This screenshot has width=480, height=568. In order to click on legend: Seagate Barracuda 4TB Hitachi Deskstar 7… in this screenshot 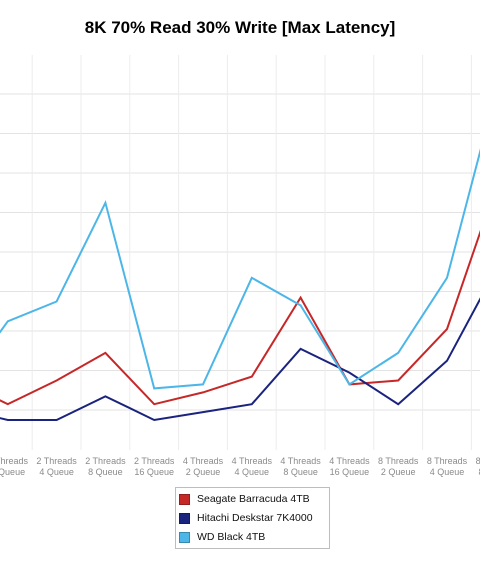, I will do `click(252, 518)`.